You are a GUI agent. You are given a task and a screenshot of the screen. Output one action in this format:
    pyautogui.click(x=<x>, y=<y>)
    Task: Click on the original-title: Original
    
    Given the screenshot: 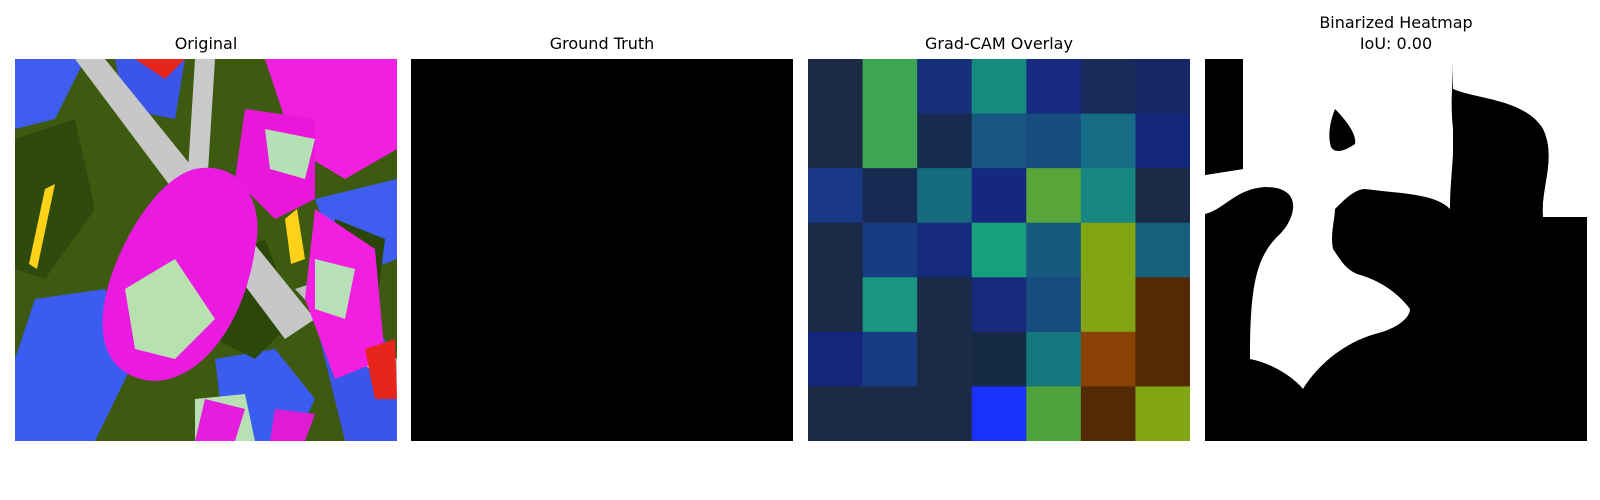 What is the action you would take?
    pyautogui.click(x=206, y=43)
    